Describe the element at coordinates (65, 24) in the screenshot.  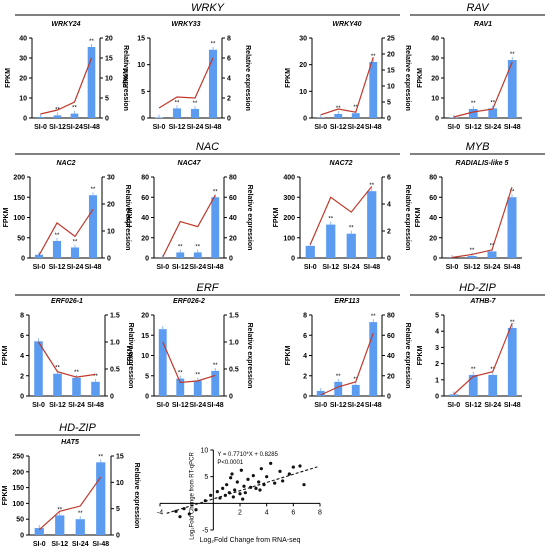
I see `gene-title: WRKY24` at that location.